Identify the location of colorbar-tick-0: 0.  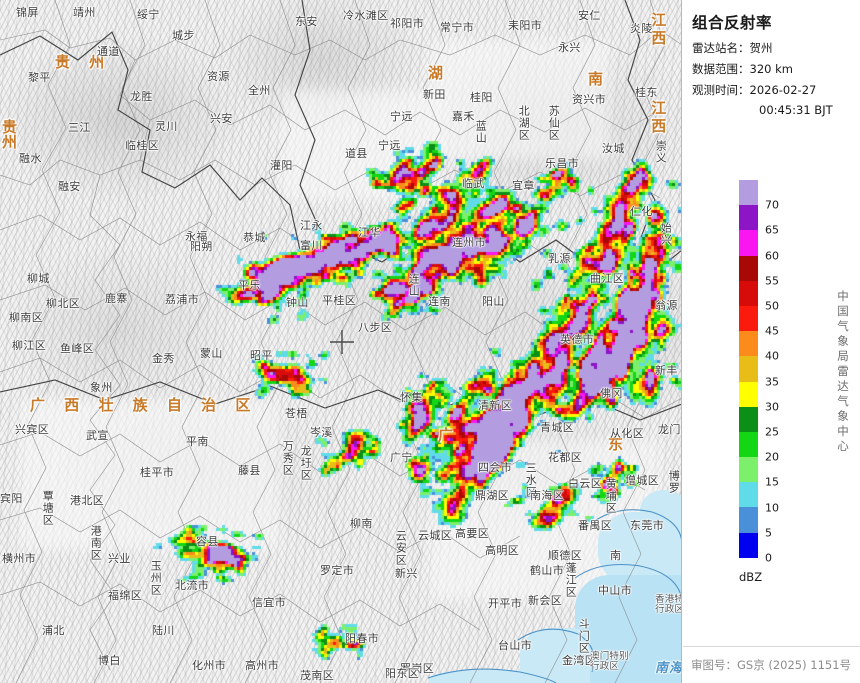
(768, 558).